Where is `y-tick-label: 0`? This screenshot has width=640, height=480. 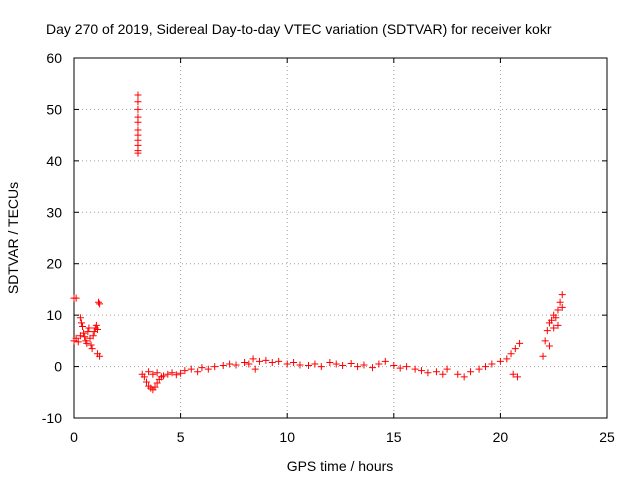
y-tick-label: 0 is located at coordinates (58, 367).